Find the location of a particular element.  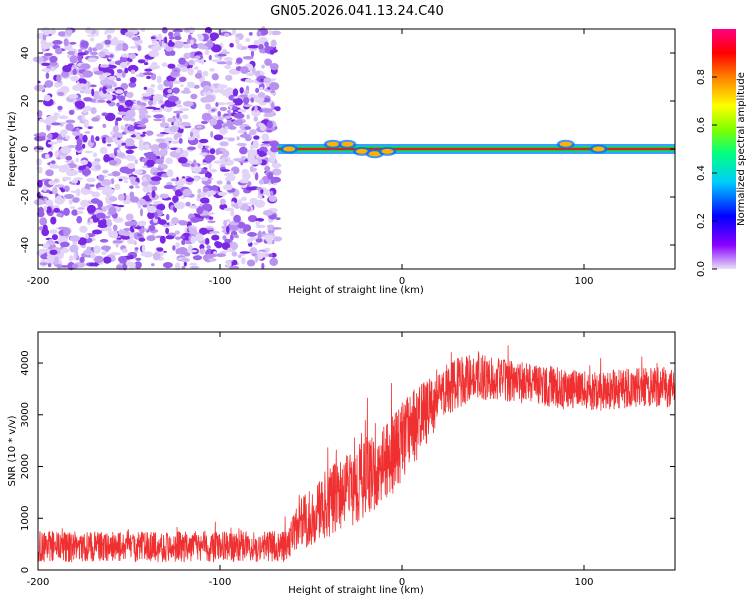

spectrogram-y-label: Frequency (Hz) is located at coordinates (12, 149).